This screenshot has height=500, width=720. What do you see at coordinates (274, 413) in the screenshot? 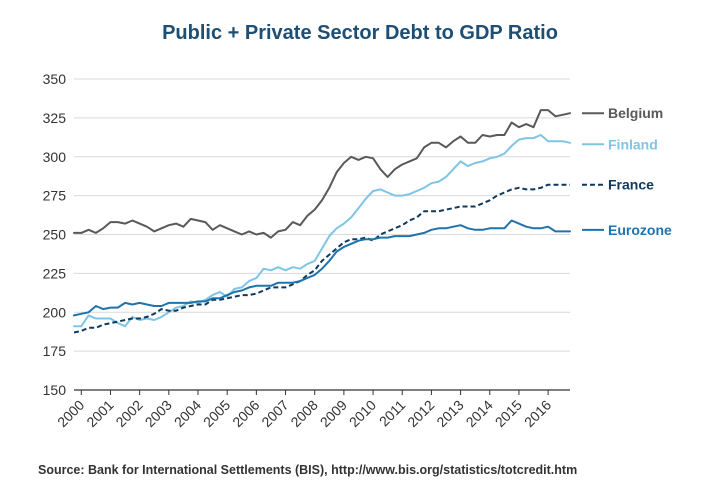
I see `x-tick-label-2007: 2007` at bounding box center [274, 413].